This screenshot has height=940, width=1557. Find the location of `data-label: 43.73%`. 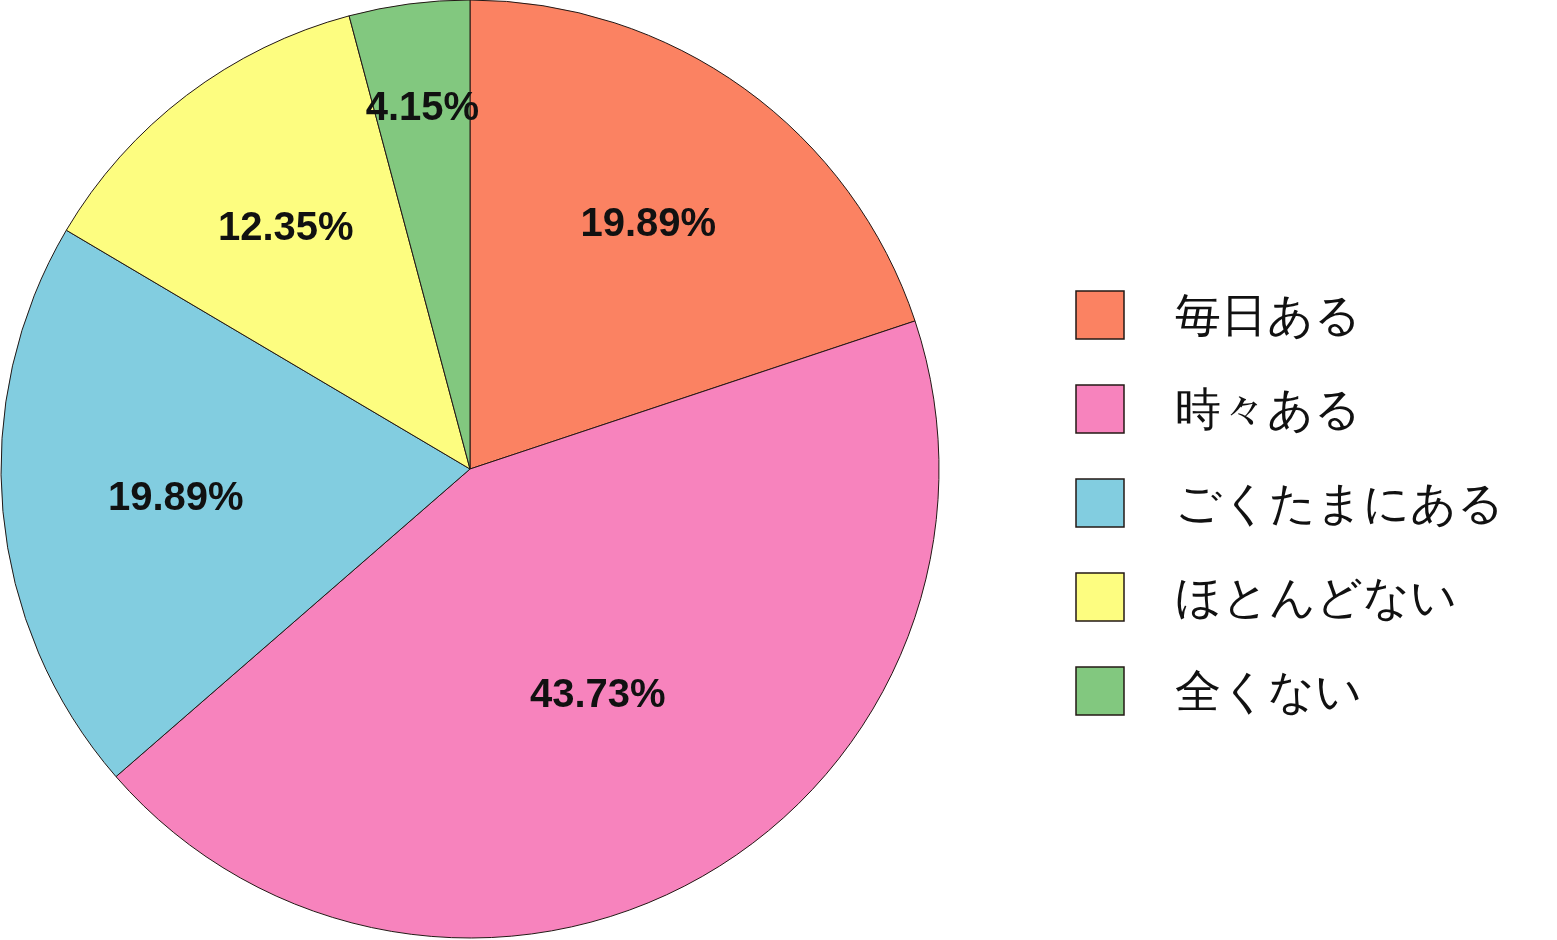

data-label: 43.73% is located at coordinates (597, 693).